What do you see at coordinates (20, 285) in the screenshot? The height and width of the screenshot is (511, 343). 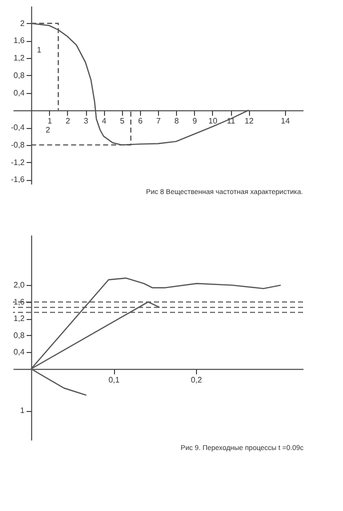 I see `y-tick-label: 2,0` at bounding box center [20, 285].